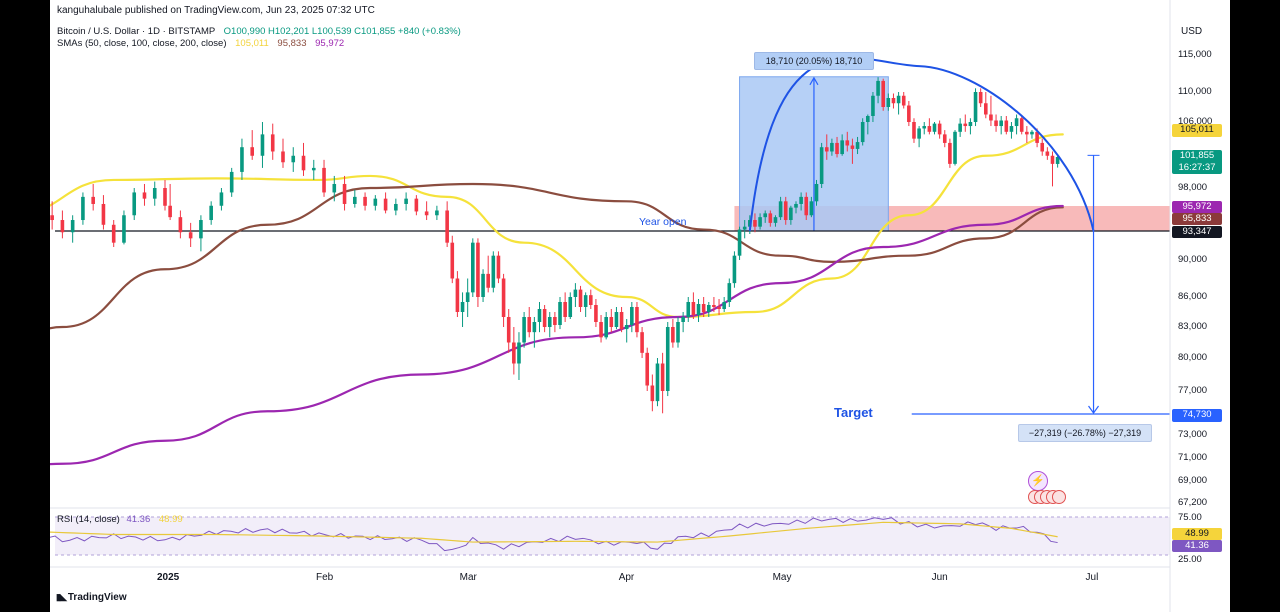 The image size is (1280, 612). Describe the element at coordinates (814, 61) in the screenshot. I see `measure-up-label: 18,710 (20.05%) 18,710` at that location.